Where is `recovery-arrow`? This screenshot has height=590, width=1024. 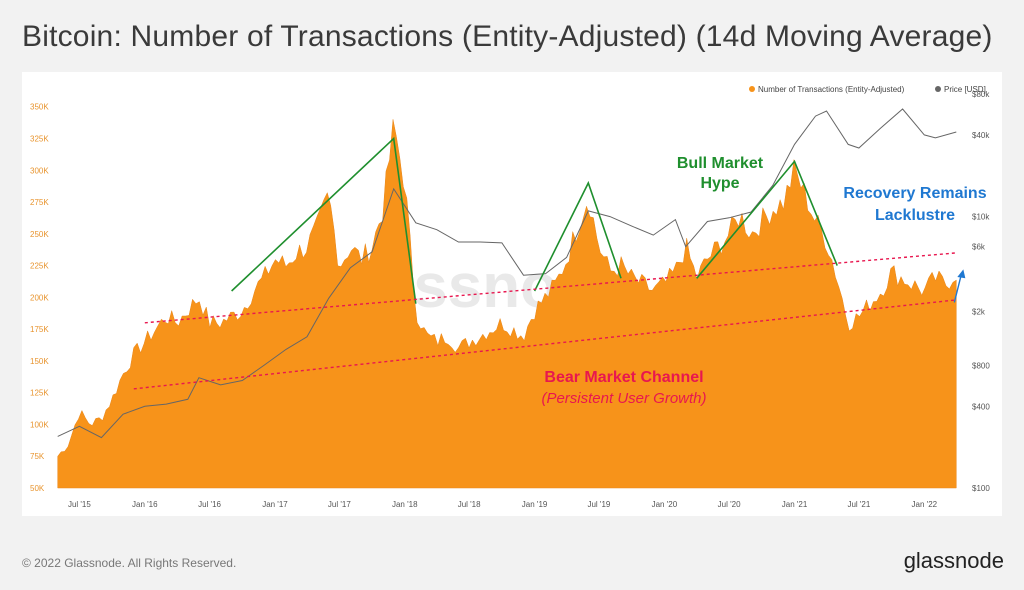
recovery-arrow is located at coordinates (958, 288).